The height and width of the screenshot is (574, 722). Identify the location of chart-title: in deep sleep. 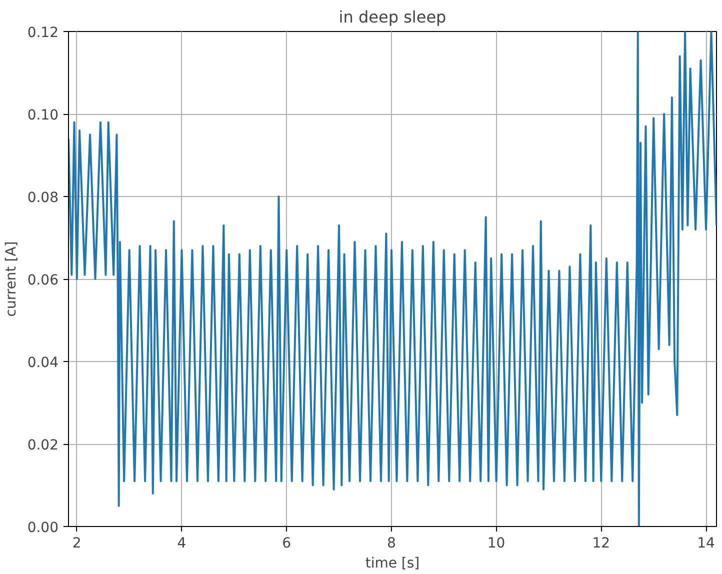
(392, 17).